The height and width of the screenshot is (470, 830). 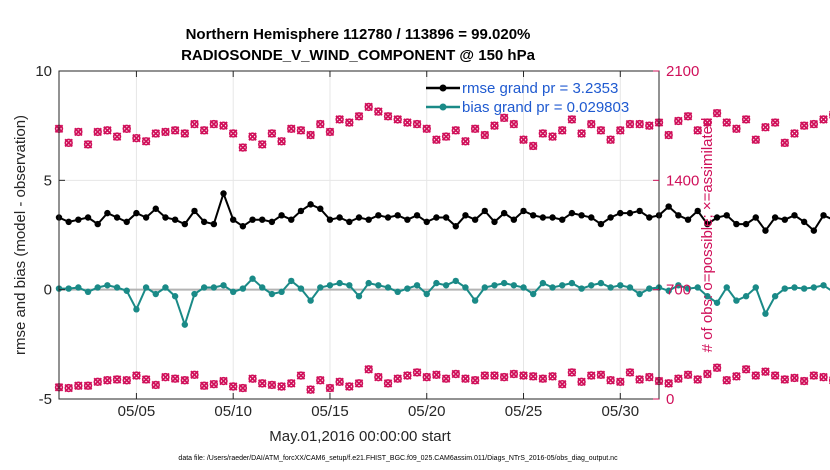 I want to click on legend-rmse-marker, so click(x=443, y=88).